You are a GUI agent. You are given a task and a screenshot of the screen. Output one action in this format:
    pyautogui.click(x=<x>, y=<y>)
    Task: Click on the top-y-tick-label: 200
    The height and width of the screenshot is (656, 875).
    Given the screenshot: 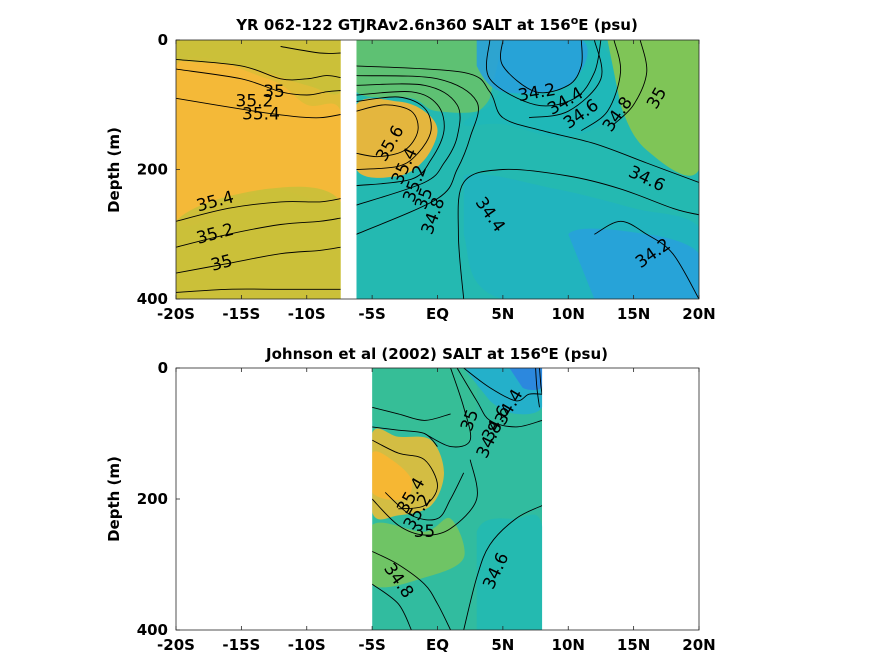 What is the action you would take?
    pyautogui.click(x=152, y=170)
    